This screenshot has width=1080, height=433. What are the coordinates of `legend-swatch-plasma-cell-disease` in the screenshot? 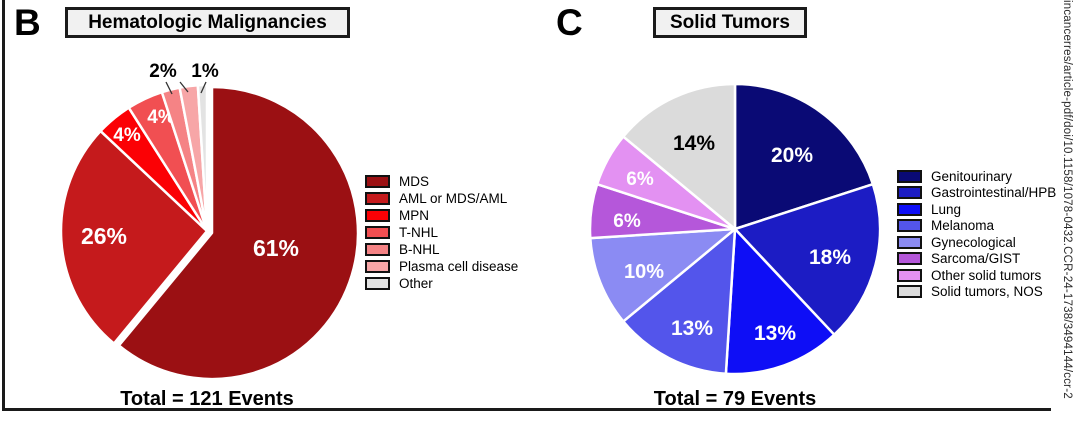 It's located at (377, 266).